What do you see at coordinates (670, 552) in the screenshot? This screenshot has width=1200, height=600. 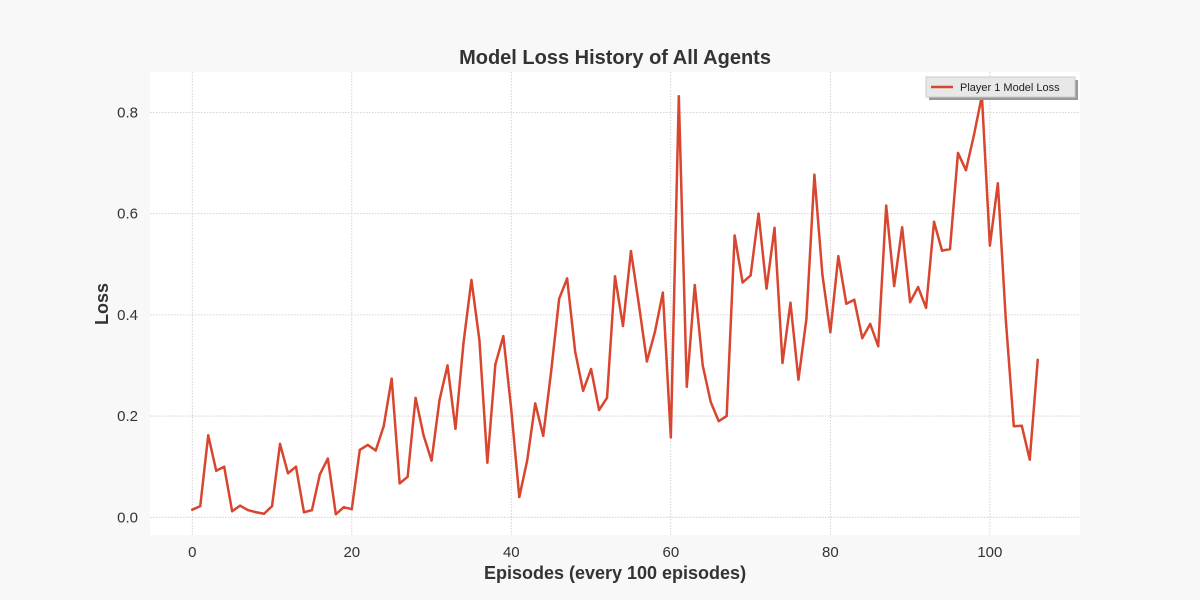 I see `x-tick-label: 60` at bounding box center [670, 552].